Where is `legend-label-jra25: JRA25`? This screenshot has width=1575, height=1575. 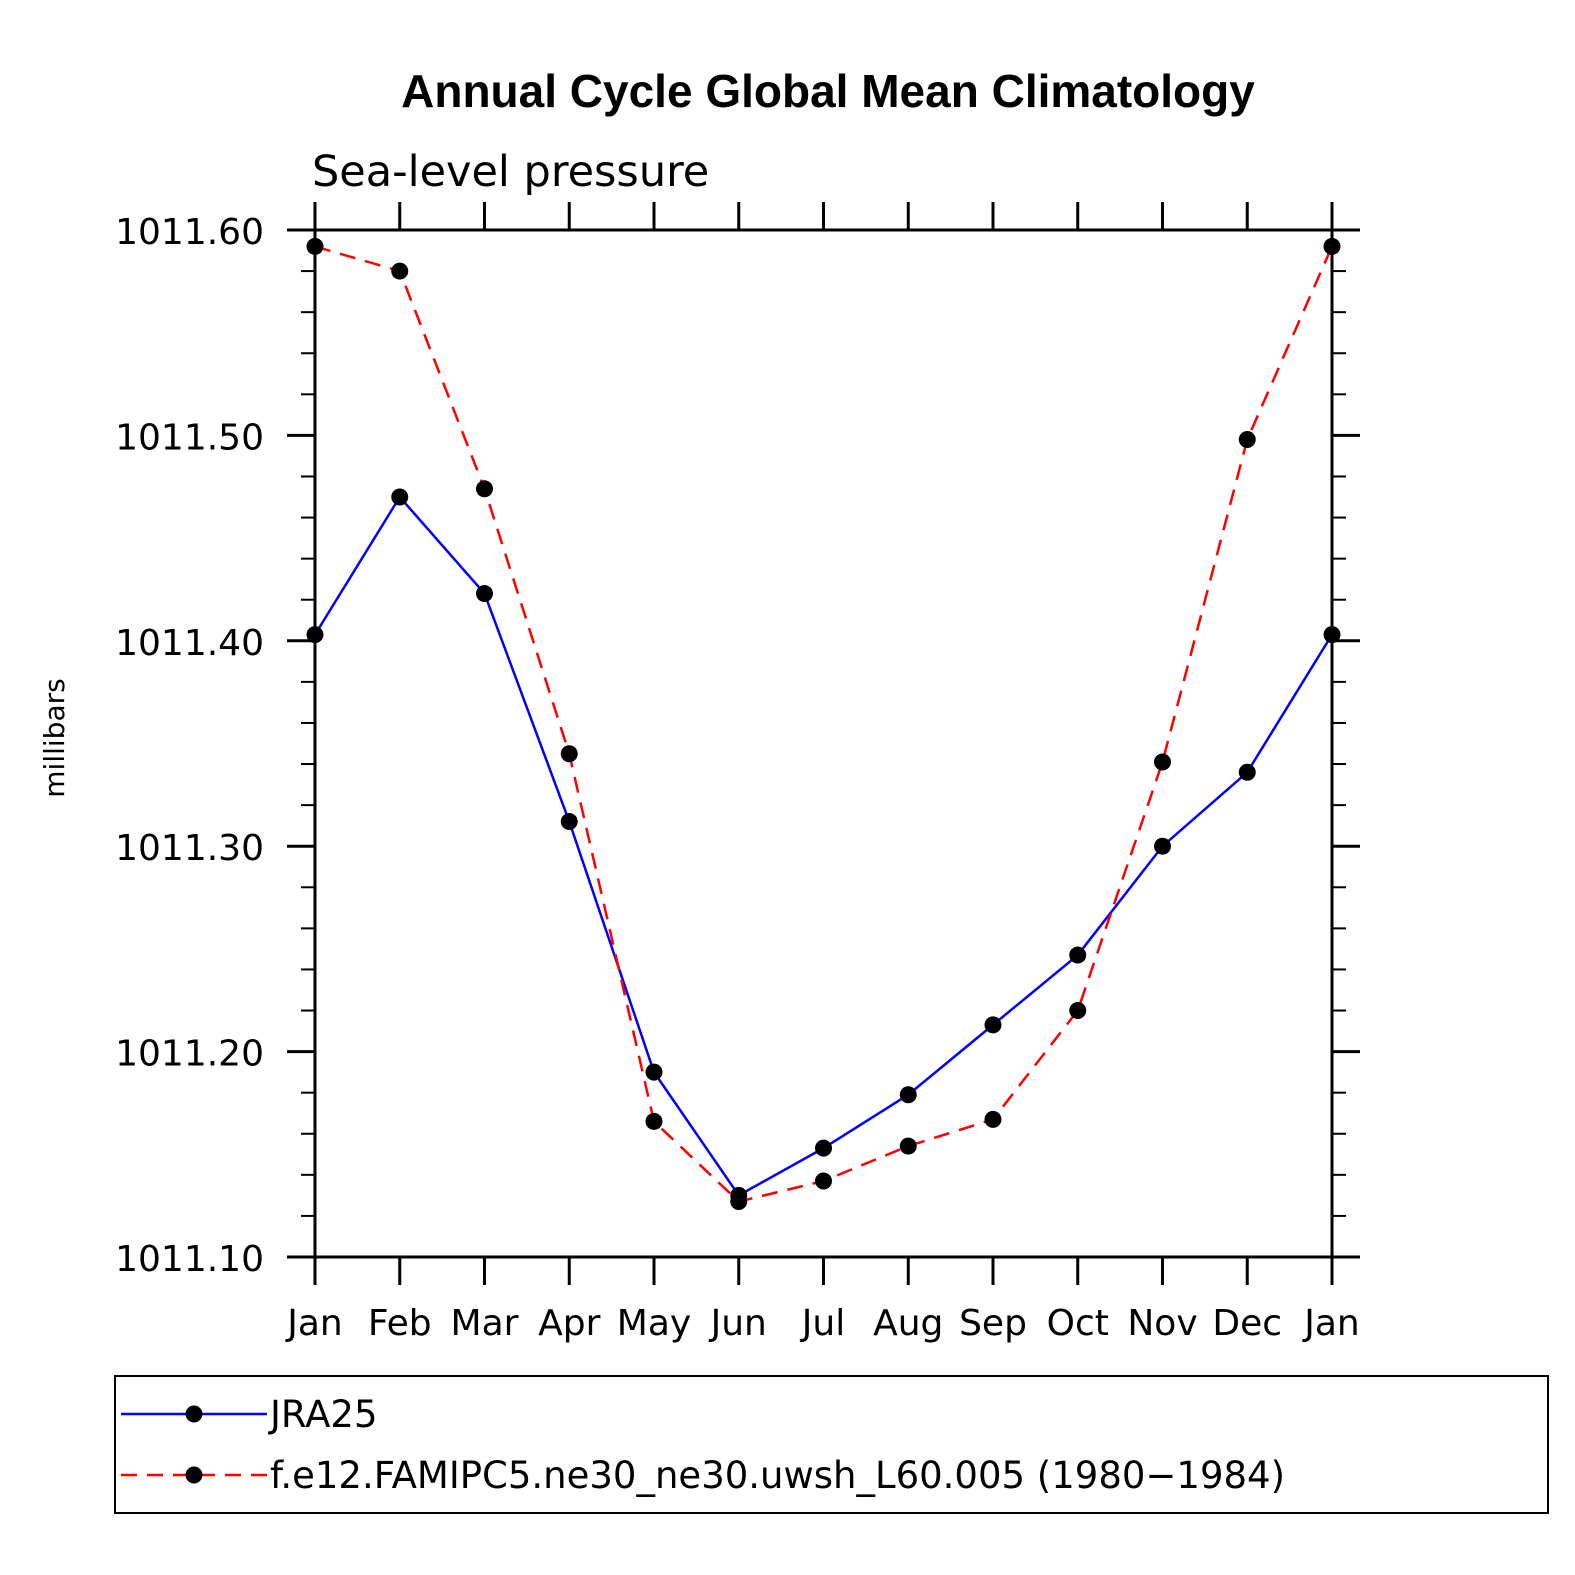
legend-label-jra25: JRA25 is located at coordinates (323, 1414).